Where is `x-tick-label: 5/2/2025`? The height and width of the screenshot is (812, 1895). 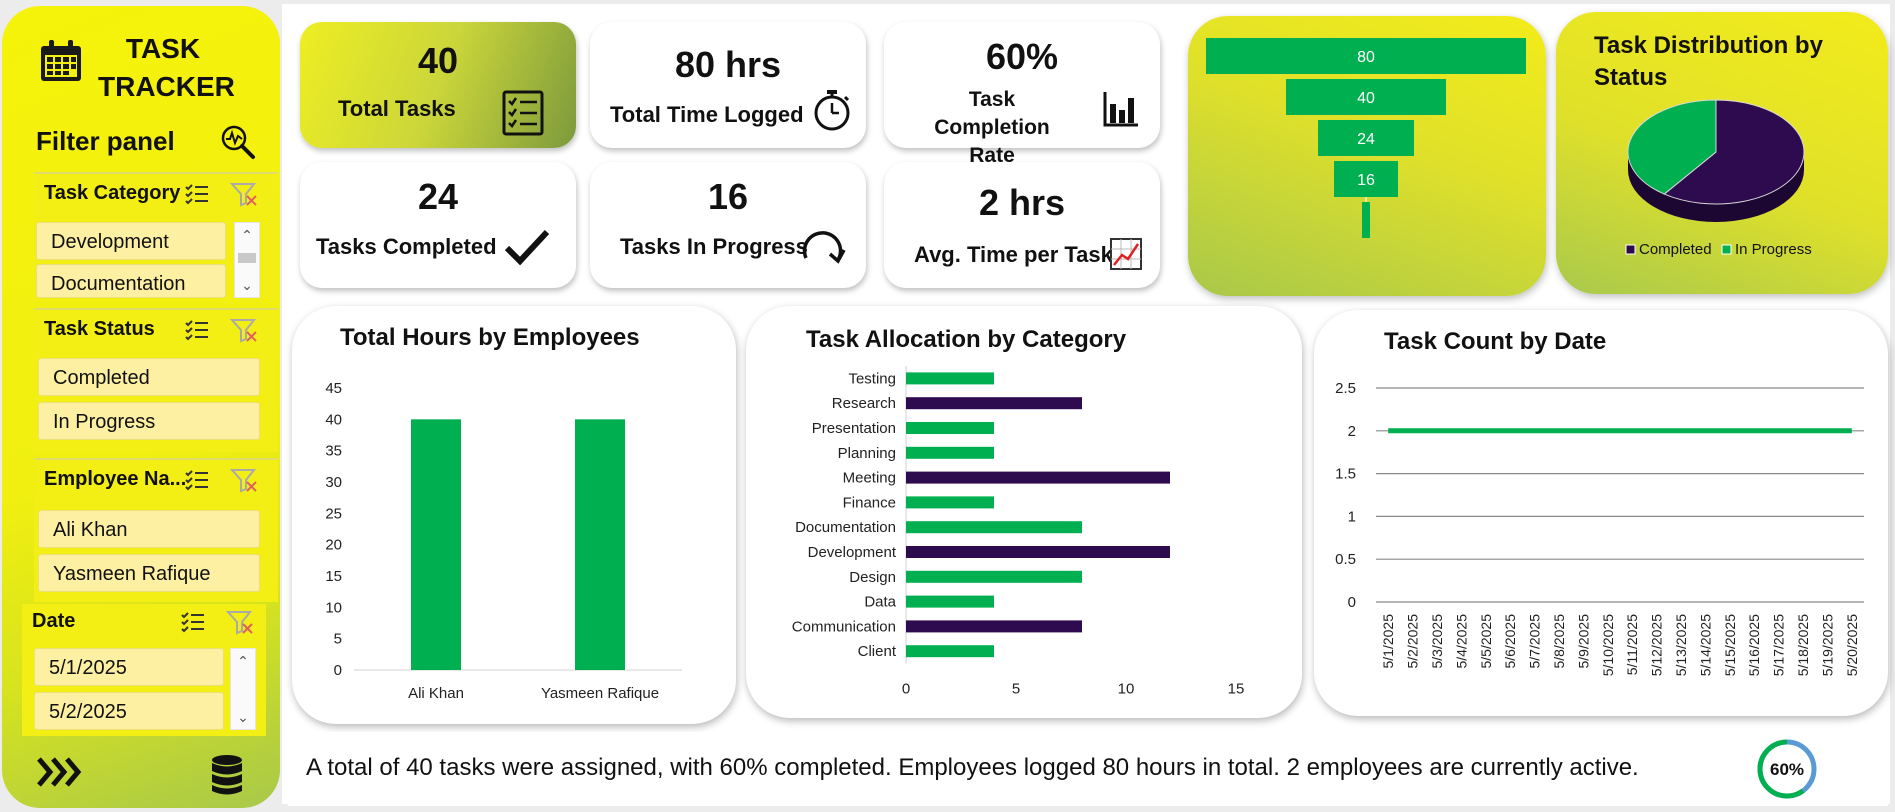
x-tick-label: 5/2/2025 is located at coordinates (1413, 641).